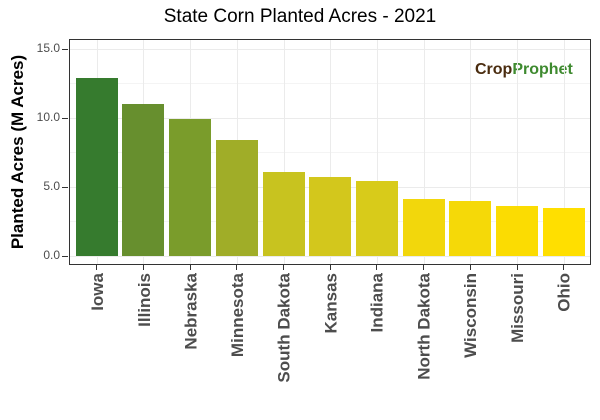  What do you see at coordinates (542, 69) in the screenshot?
I see `logo-prophet: Prophet` at bounding box center [542, 69].